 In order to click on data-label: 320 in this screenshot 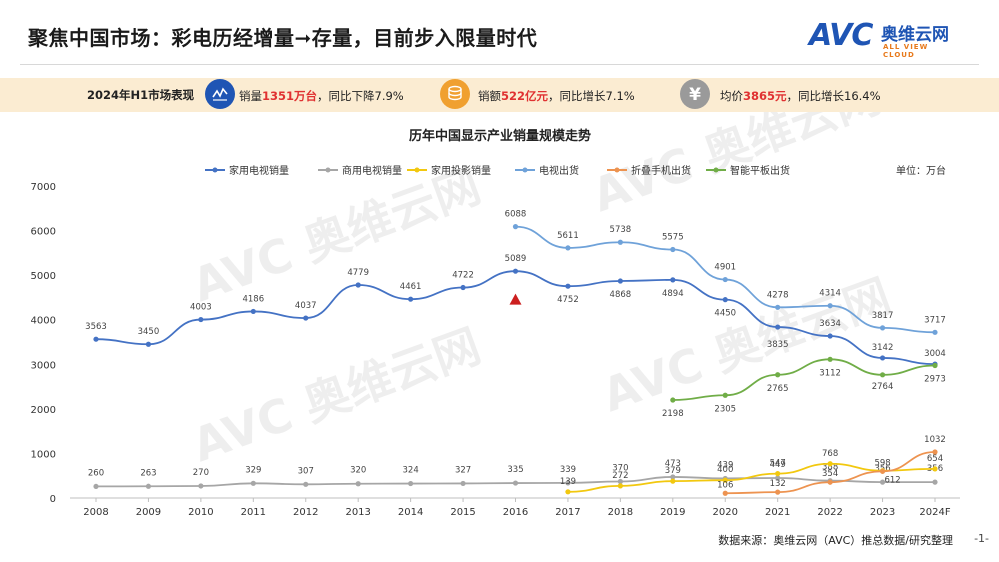, I will do `click(358, 471)`.